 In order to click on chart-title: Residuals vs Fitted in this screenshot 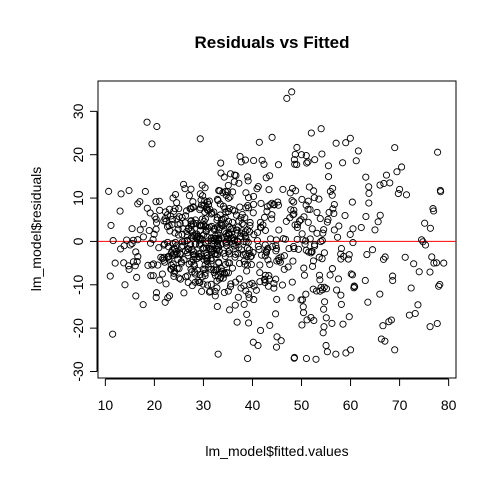, I will do `click(272, 42)`.